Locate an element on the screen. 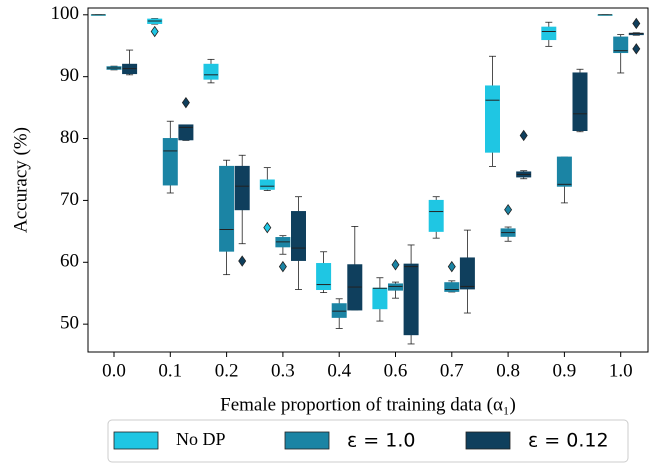  y-tick-label: 90 is located at coordinates (69, 75).